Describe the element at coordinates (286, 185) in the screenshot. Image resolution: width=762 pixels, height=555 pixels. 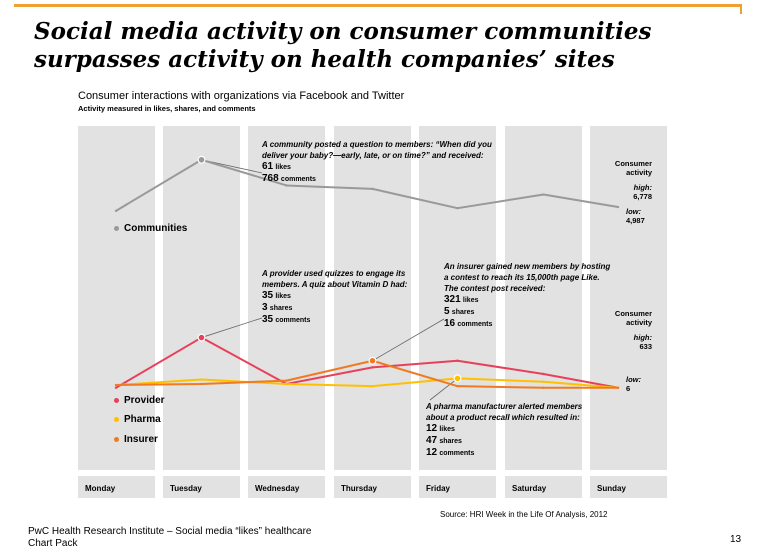
I see `communities-point-wednesday` at that location.